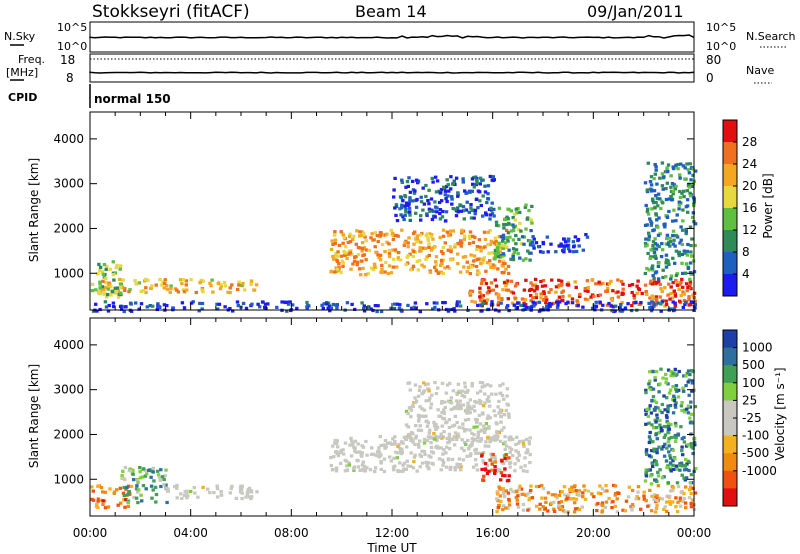 This screenshot has width=800, height=554. What do you see at coordinates (635, 11) in the screenshot?
I see `date-label: 09/Jan/2011` at bounding box center [635, 11].